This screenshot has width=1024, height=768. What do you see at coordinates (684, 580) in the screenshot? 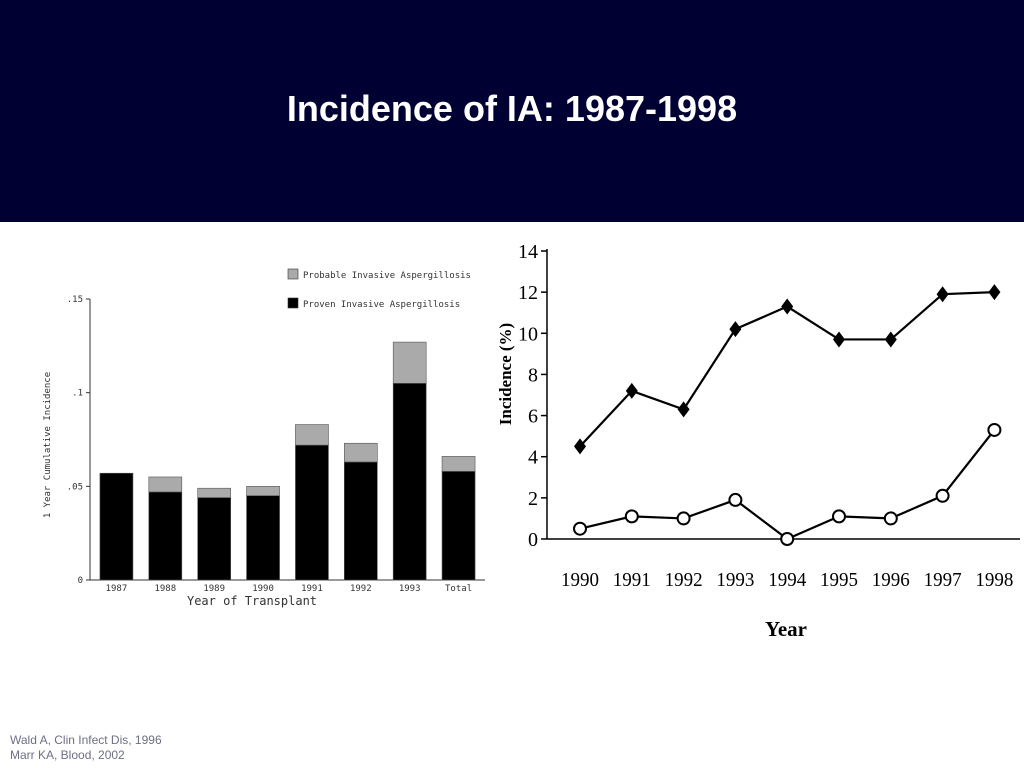
I see `line-chart-x-tick-label: 1992` at bounding box center [684, 580].